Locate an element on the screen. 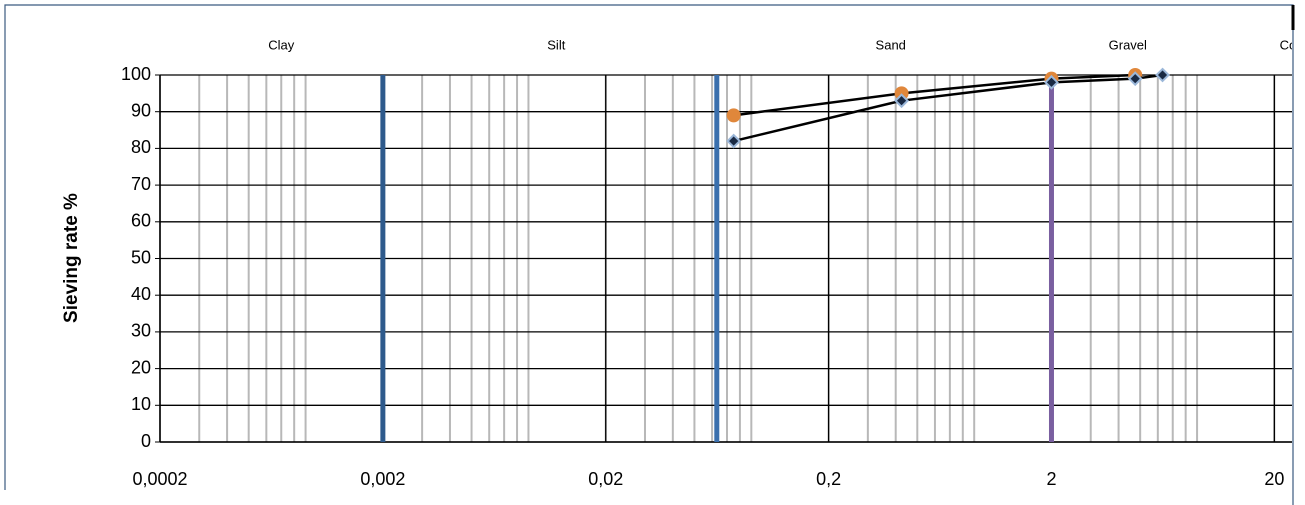 Image resolution: width=1305 pixels, height=505 pixels. y-tick-label: 100 is located at coordinates (136, 74).